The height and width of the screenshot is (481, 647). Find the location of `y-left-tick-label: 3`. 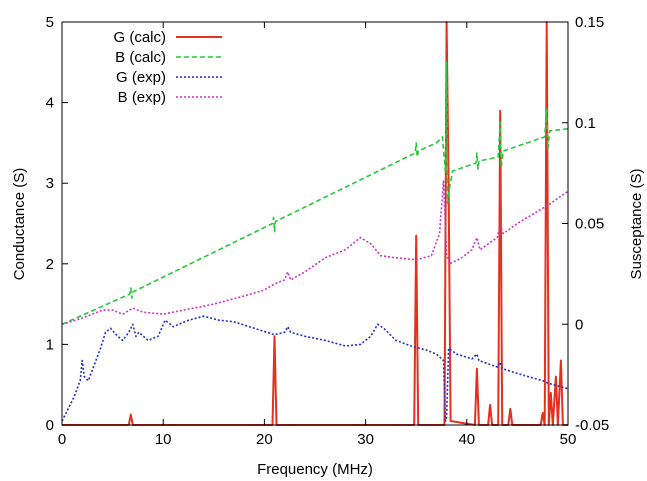

y-left-tick-label: 3 is located at coordinates (50, 183).